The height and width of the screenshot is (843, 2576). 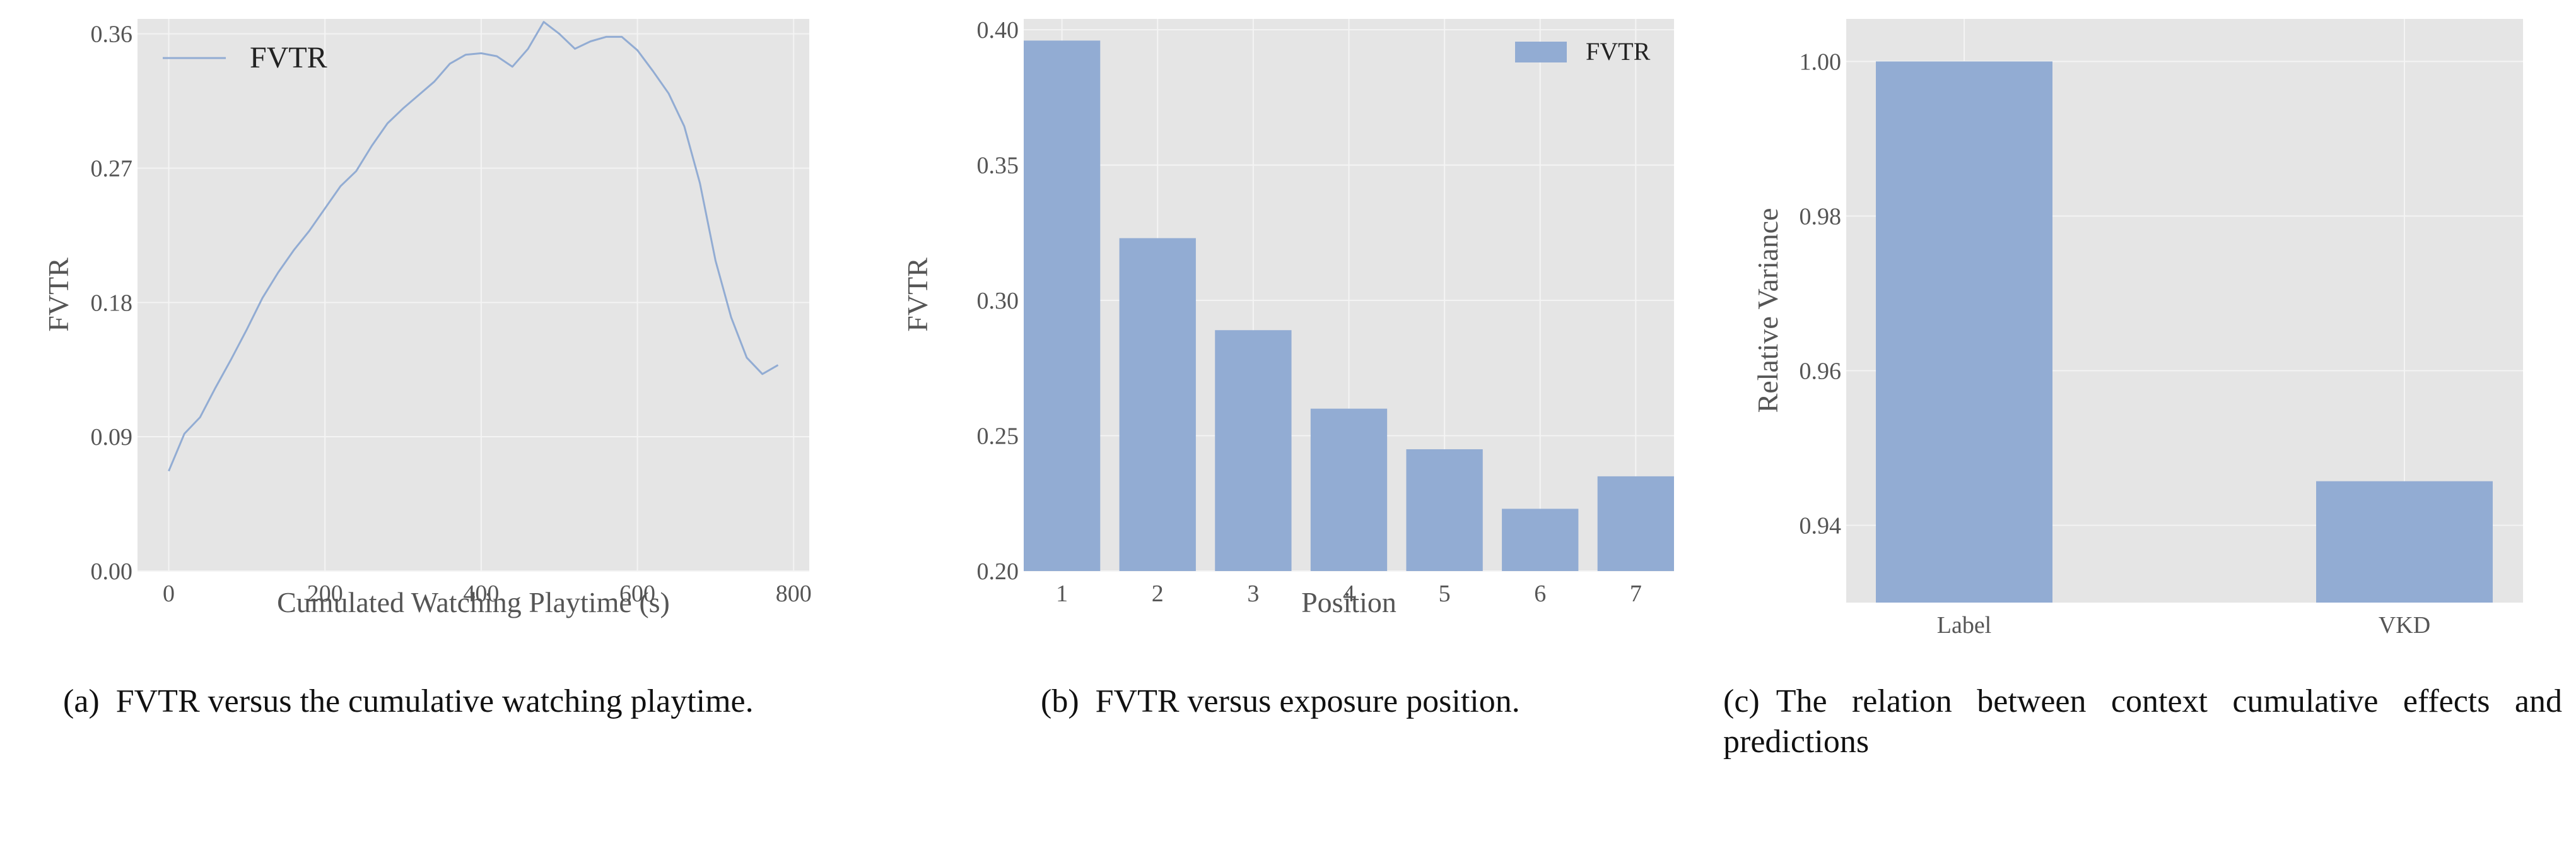 I want to click on y-axis-label: Relative Variance, so click(x=1768, y=310).